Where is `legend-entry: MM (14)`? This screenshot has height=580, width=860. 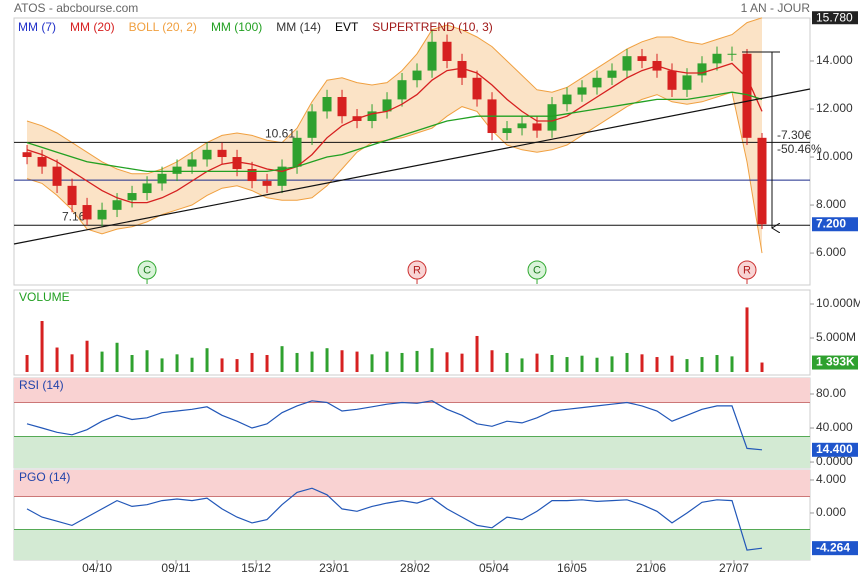 legend-entry: MM (14) is located at coordinates (298, 27).